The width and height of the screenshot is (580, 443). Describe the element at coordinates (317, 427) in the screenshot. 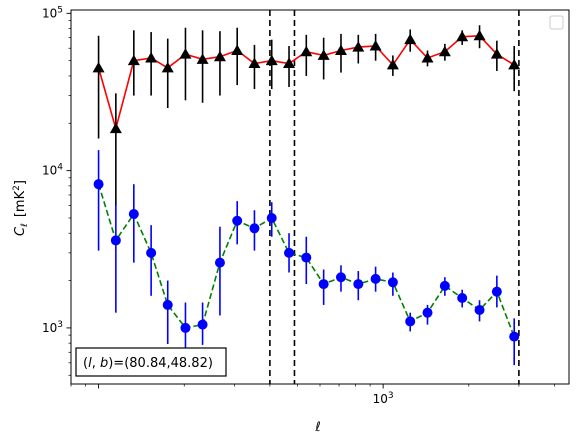

I see `x-axis-title: ℓ` at that location.